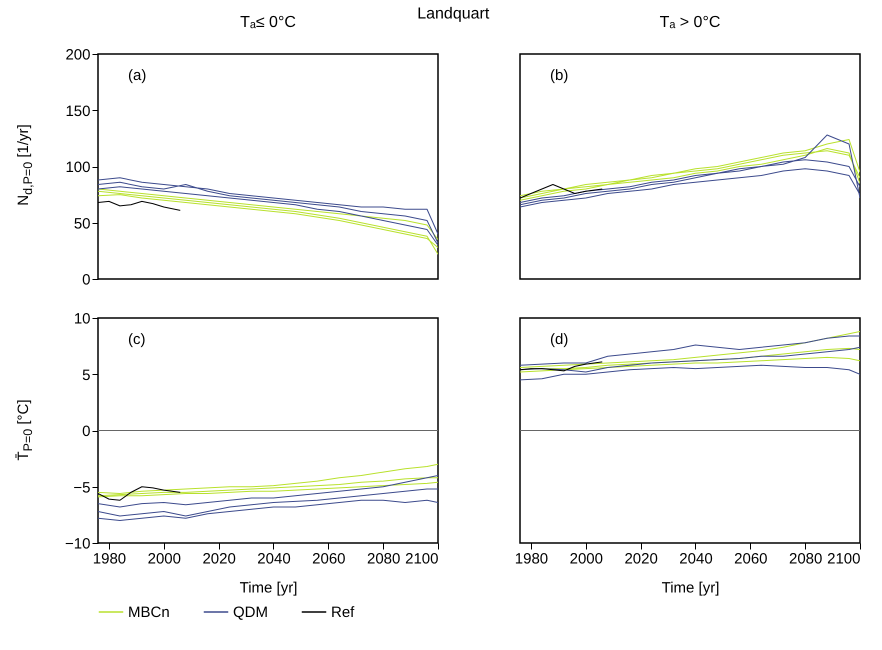  Describe the element at coordinates (77, 111) in the screenshot. I see `y-tick-label: 150` at that location.